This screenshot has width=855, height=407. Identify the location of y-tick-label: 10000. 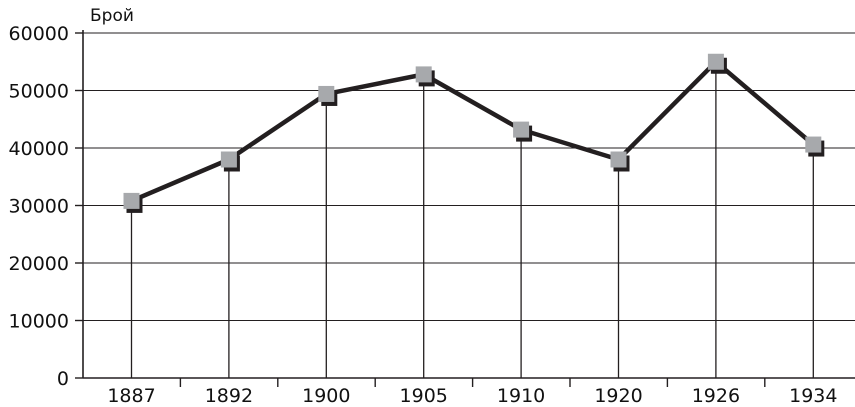
(39, 322).